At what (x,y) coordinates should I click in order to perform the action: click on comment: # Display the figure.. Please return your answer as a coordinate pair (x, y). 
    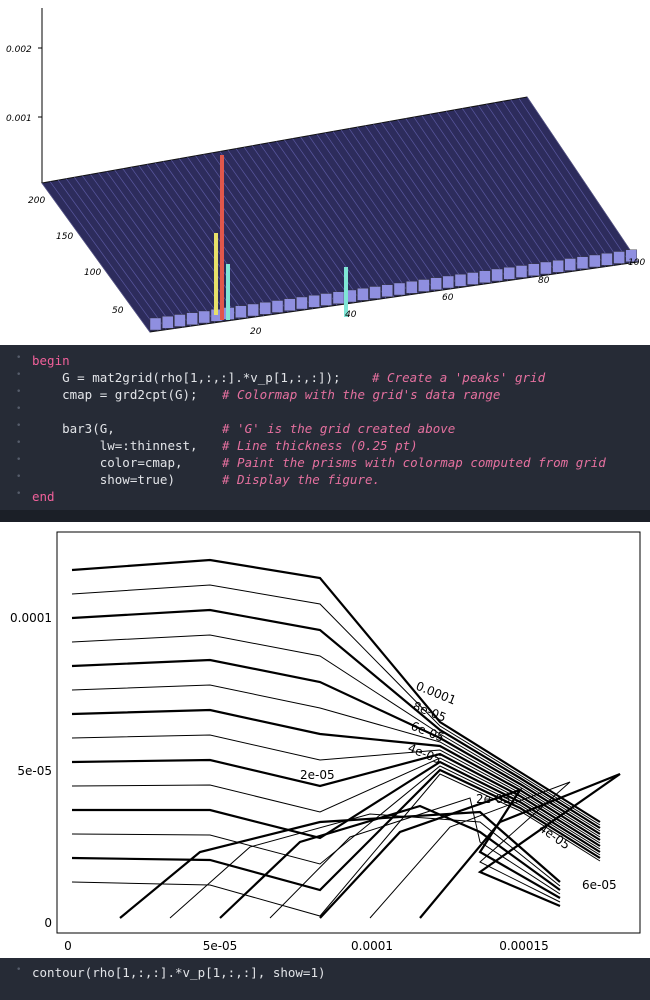
    Looking at the image, I should click on (301, 479).